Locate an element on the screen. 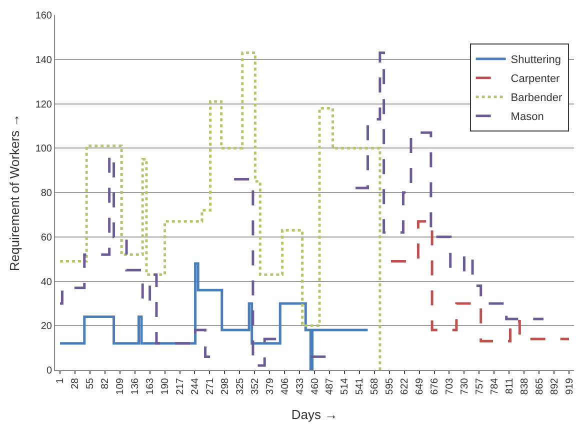 The image size is (584, 445). x-tick-label: 271 is located at coordinates (210, 386).